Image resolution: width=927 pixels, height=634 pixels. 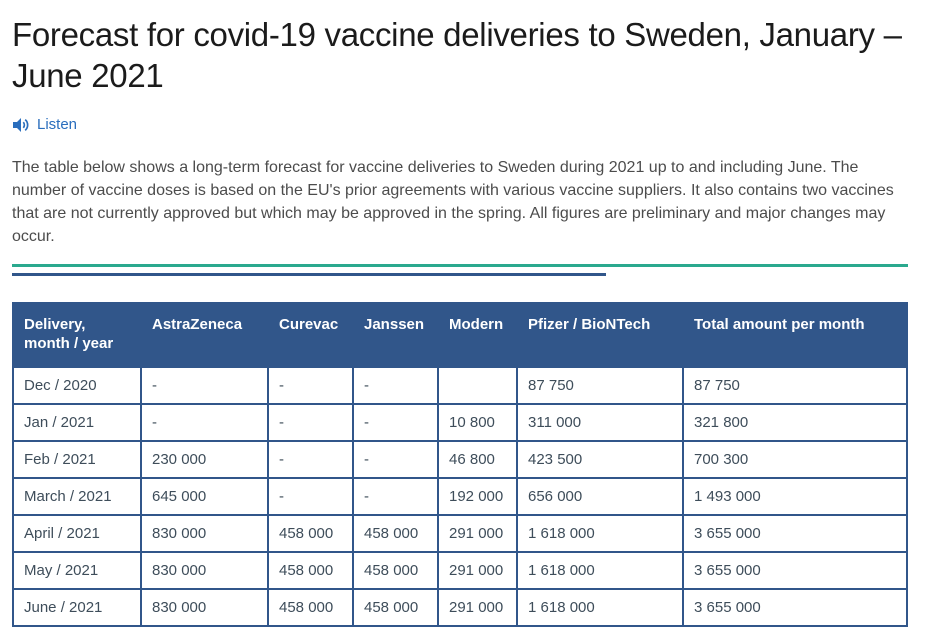 What do you see at coordinates (395, 334) in the screenshot?
I see `column-header-janssen: Janssen` at bounding box center [395, 334].